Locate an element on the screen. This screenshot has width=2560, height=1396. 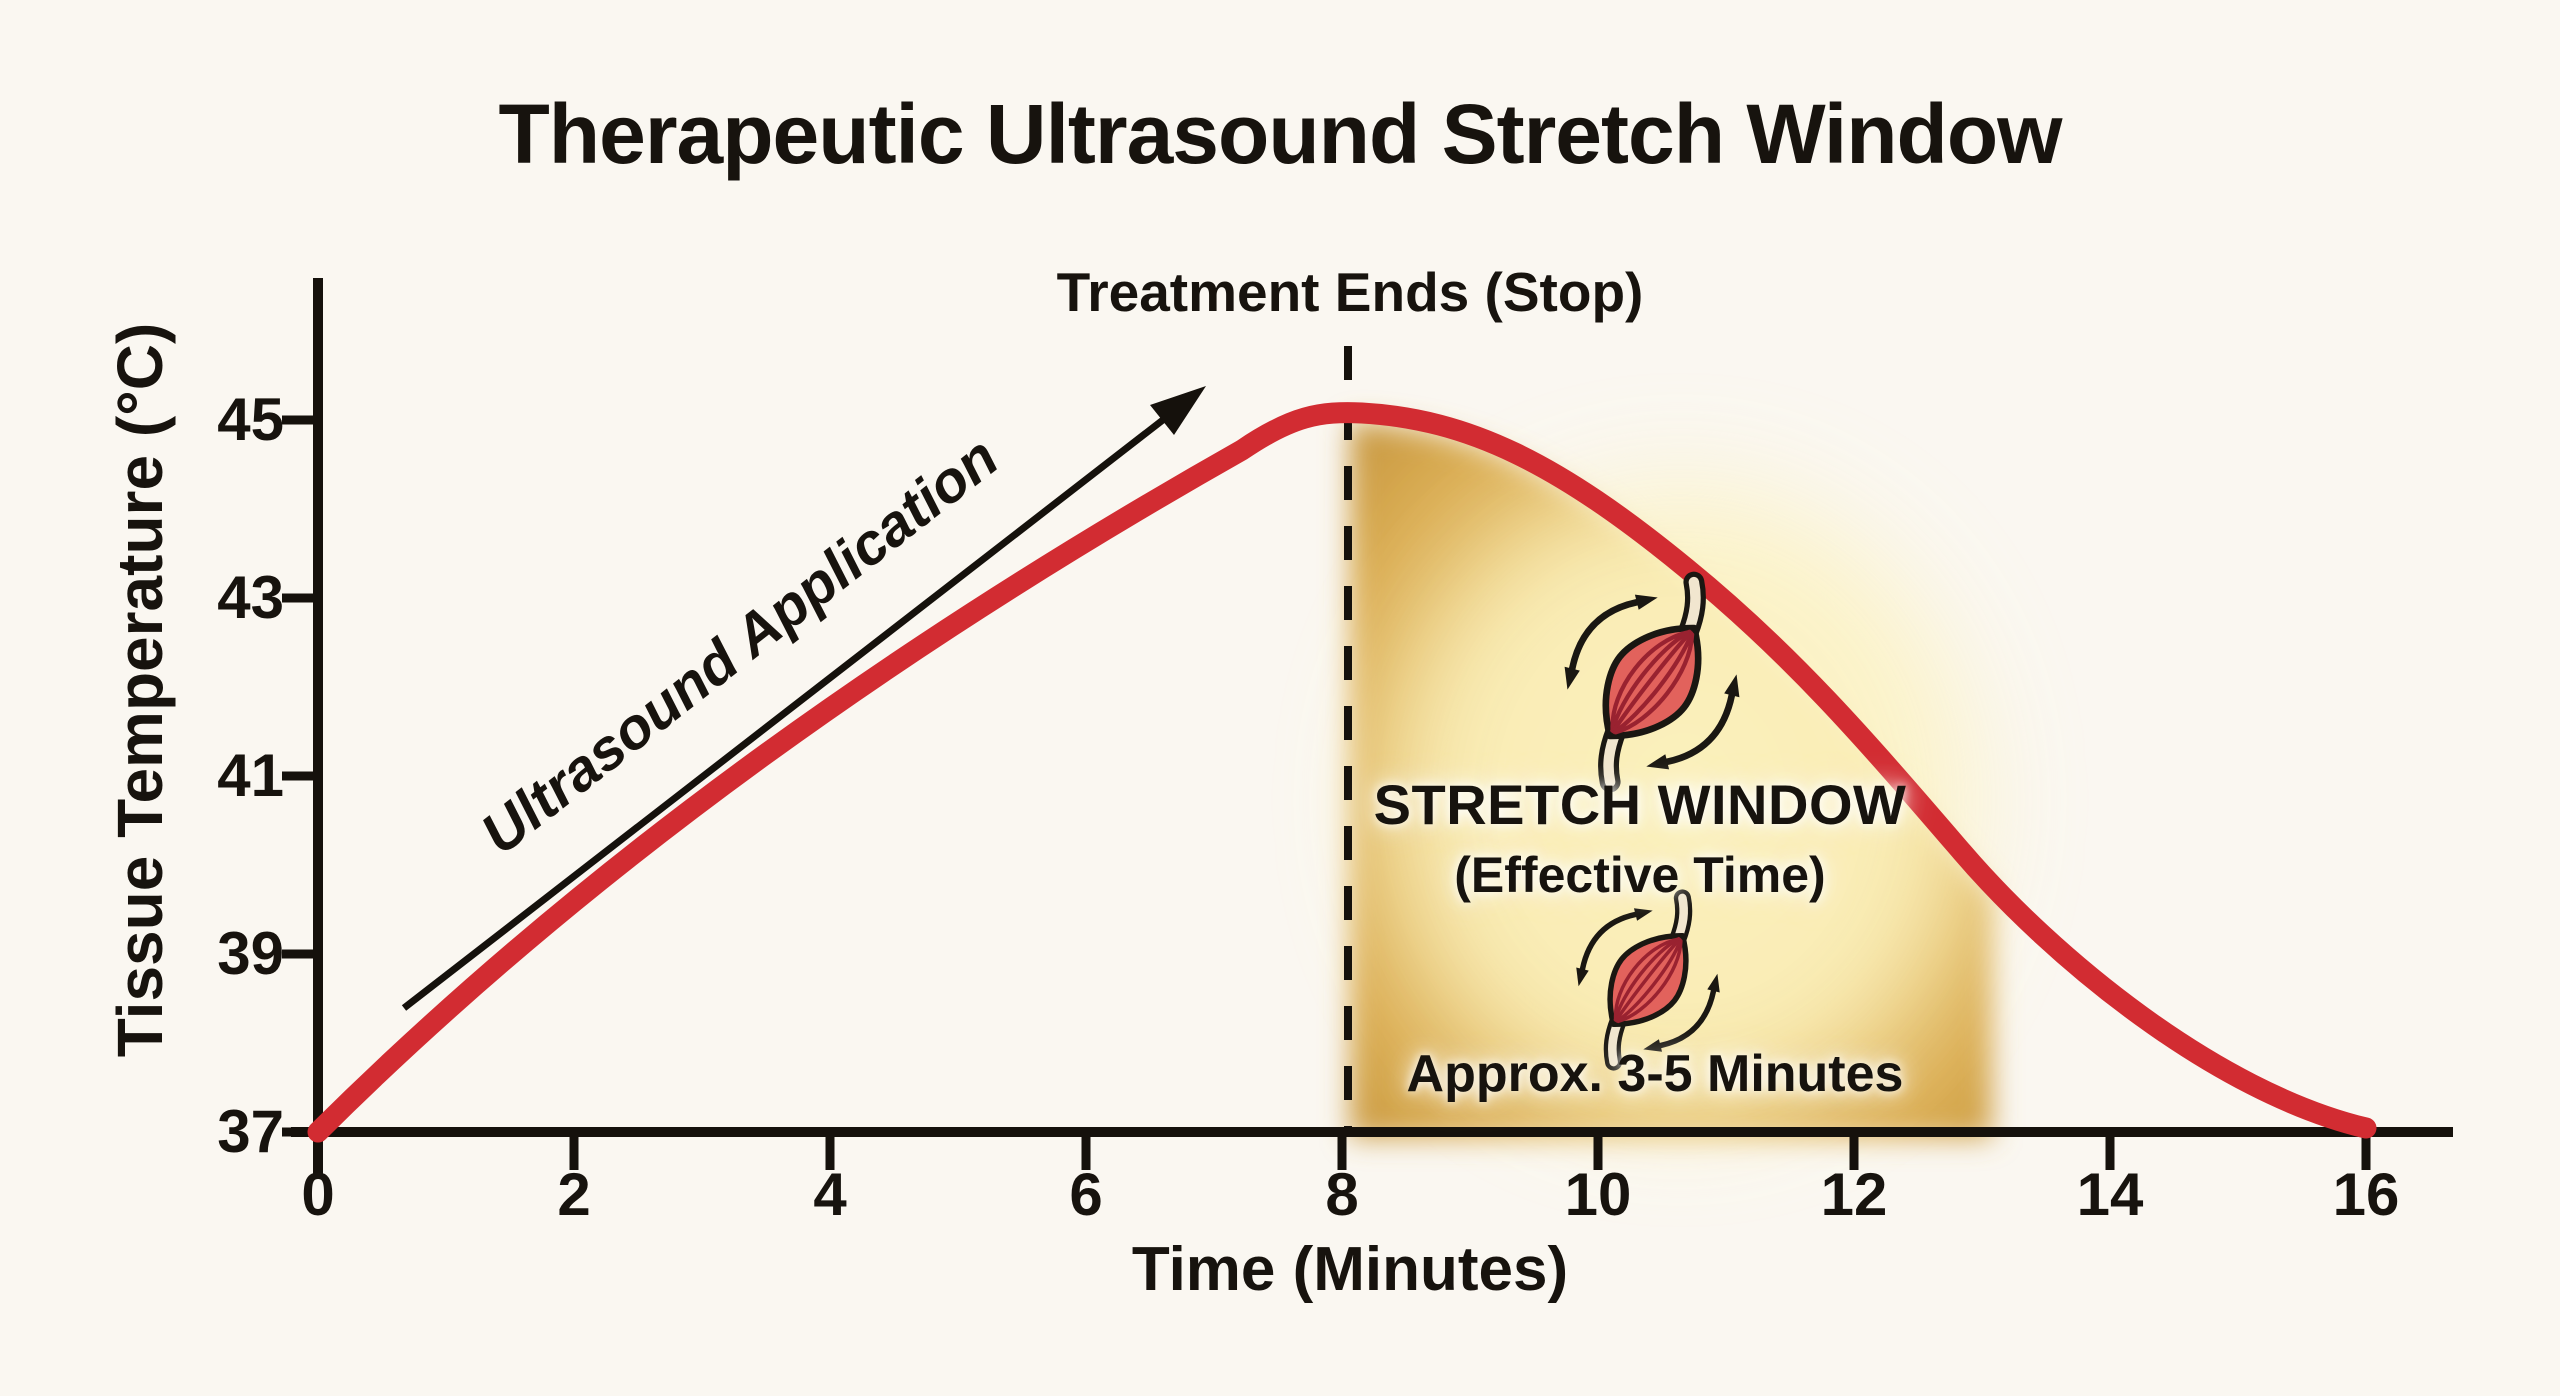
effective-time-label: (Effective Time) is located at coordinates (1640, 875).